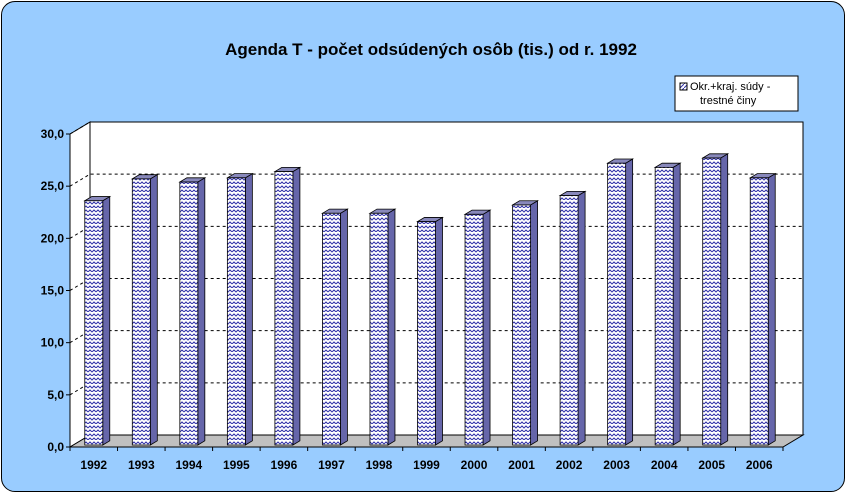 The image size is (848, 495). Describe the element at coordinates (474, 329) in the screenshot. I see `bar-2000` at that location.